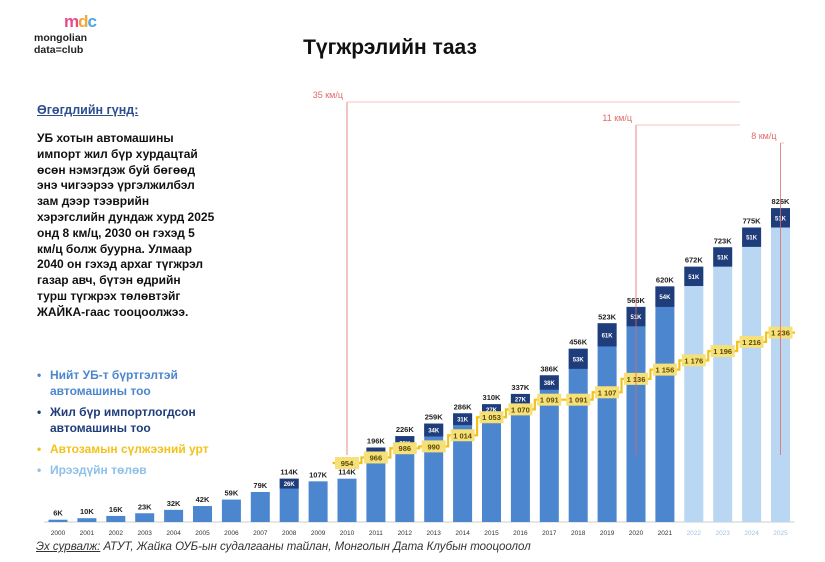  What do you see at coordinates (617, 118) in the screenshot?
I see `speed-annotation: 11 км/ц` at bounding box center [617, 118].